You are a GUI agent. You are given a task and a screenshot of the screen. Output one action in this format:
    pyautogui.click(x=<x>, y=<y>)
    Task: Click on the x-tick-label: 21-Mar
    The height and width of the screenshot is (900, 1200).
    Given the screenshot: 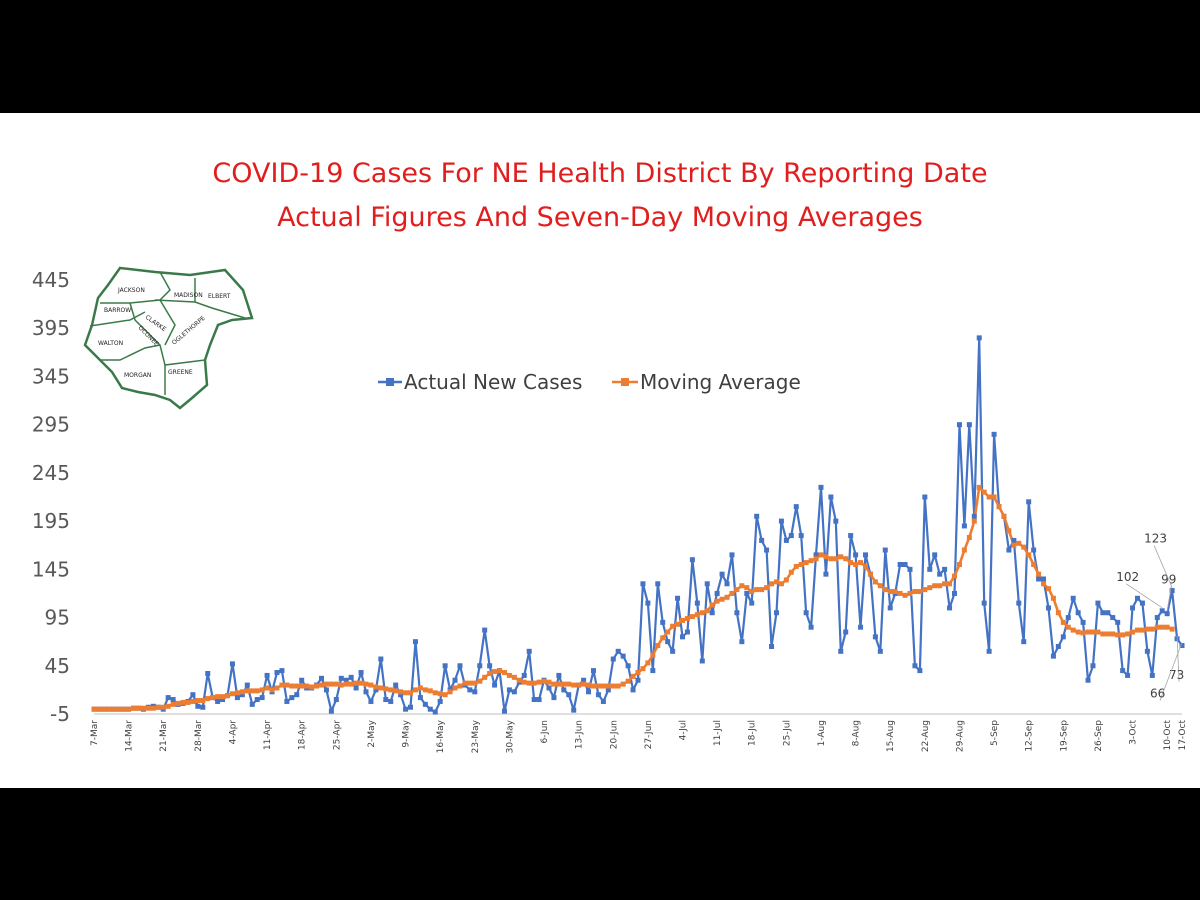 What is the action you would take?
    pyautogui.click(x=164, y=736)
    